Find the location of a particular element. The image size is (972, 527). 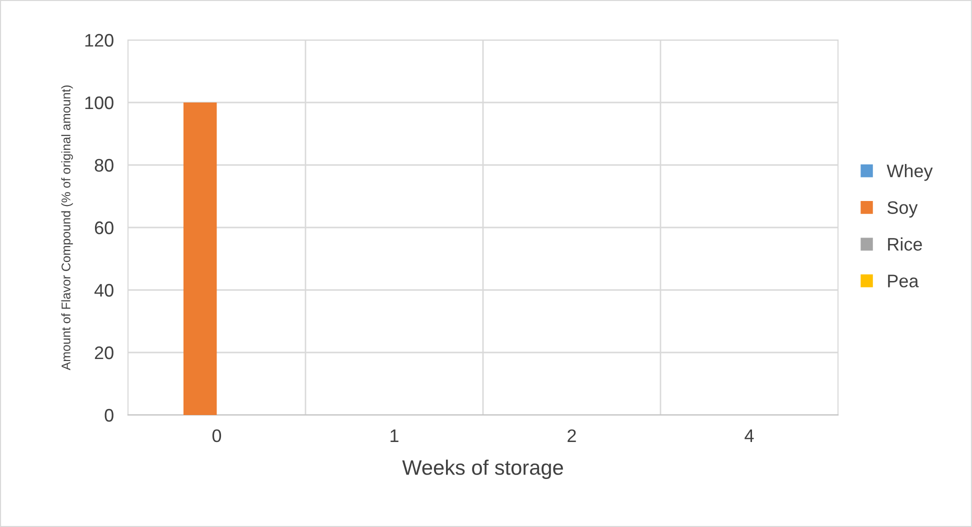

x-tick-label: 0 is located at coordinates (217, 435).